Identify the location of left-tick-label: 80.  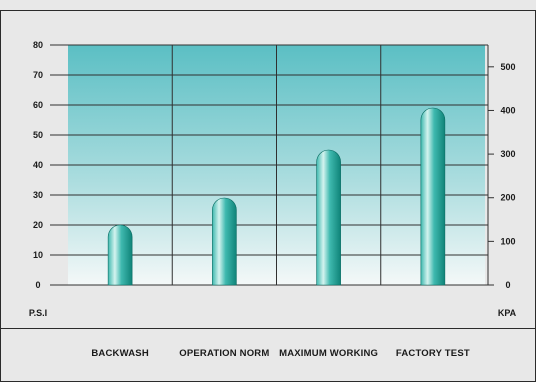
(38, 45).